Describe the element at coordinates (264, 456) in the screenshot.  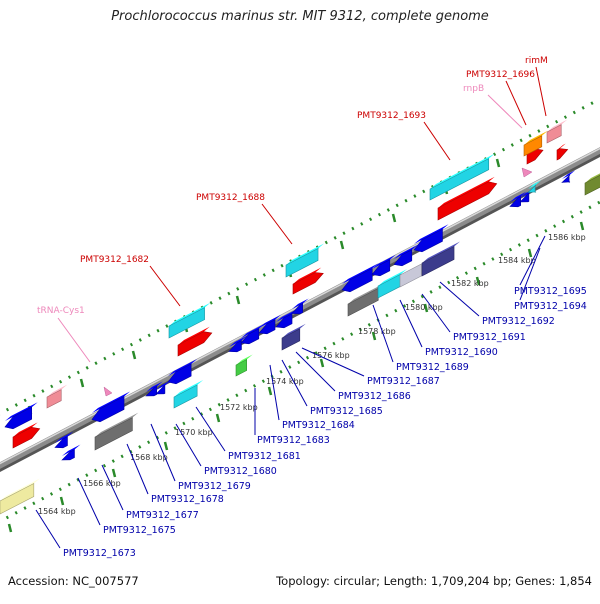
I see `reverse-gene-label: PMT9312_1681` at that location.